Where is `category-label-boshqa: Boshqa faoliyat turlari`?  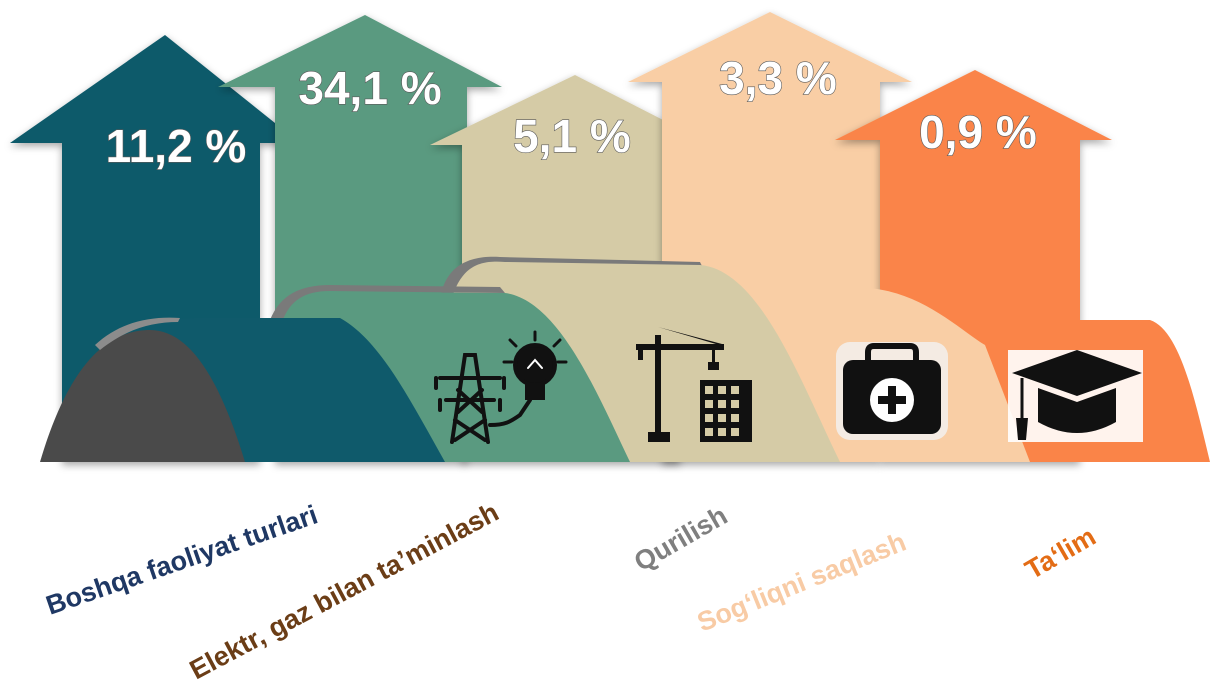 category-label-boshqa: Boshqa faoliyat turlari is located at coordinates (181, 560).